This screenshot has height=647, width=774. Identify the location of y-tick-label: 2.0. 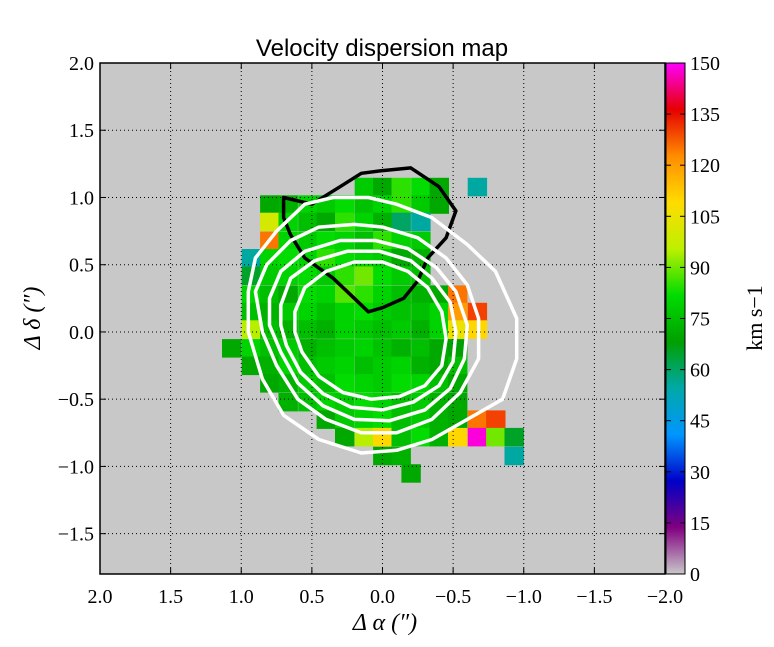
(81, 64).